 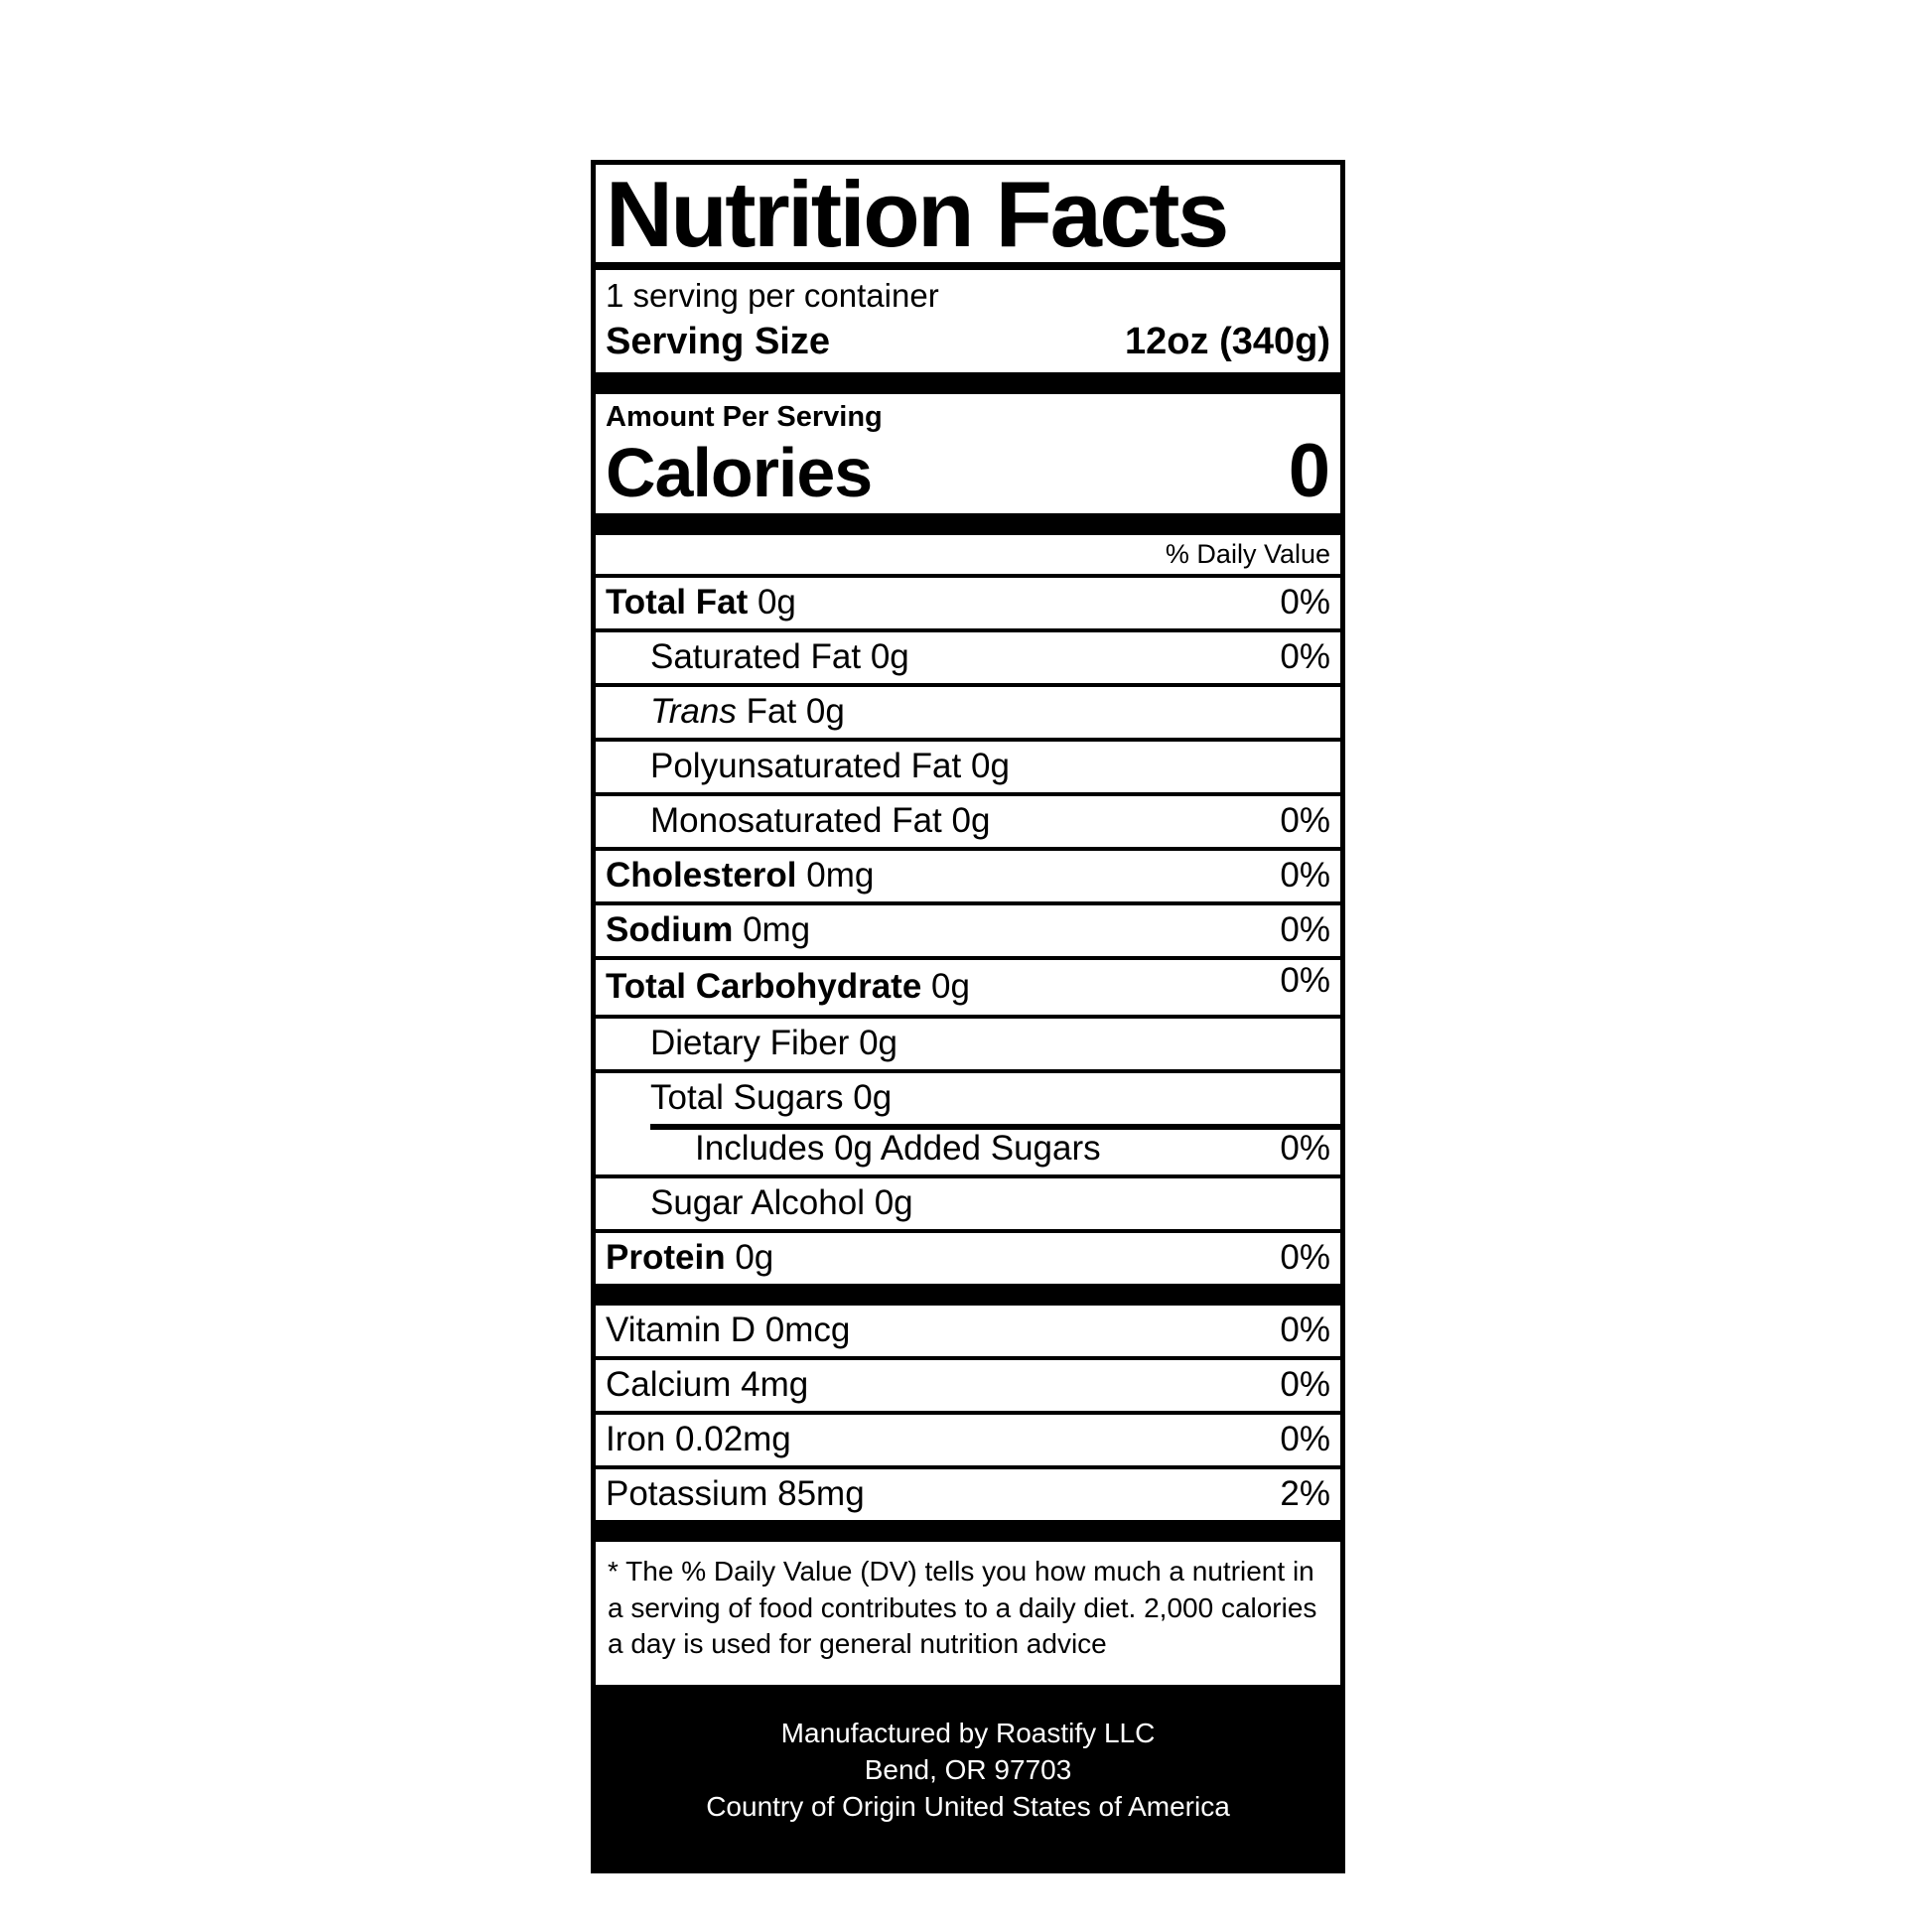 I want to click on divider-thick-vitamins, so click(x=968, y=1295).